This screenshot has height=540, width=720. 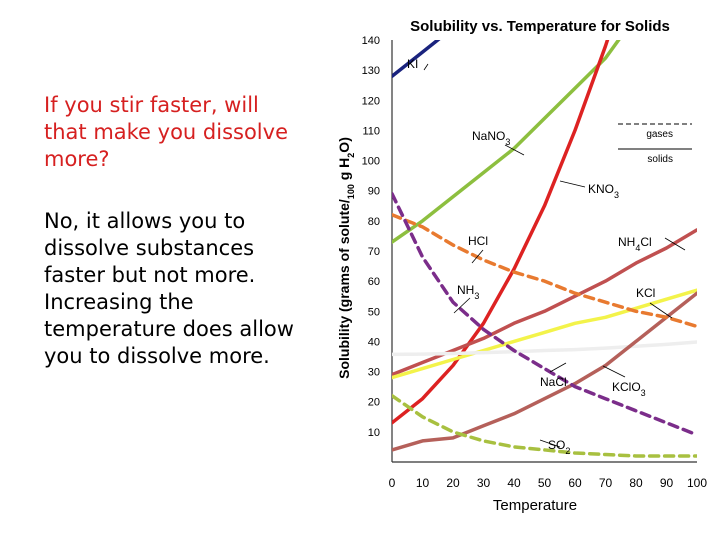 I want to click on series-label-nh4cl: NH4Cl, so click(x=635, y=244).